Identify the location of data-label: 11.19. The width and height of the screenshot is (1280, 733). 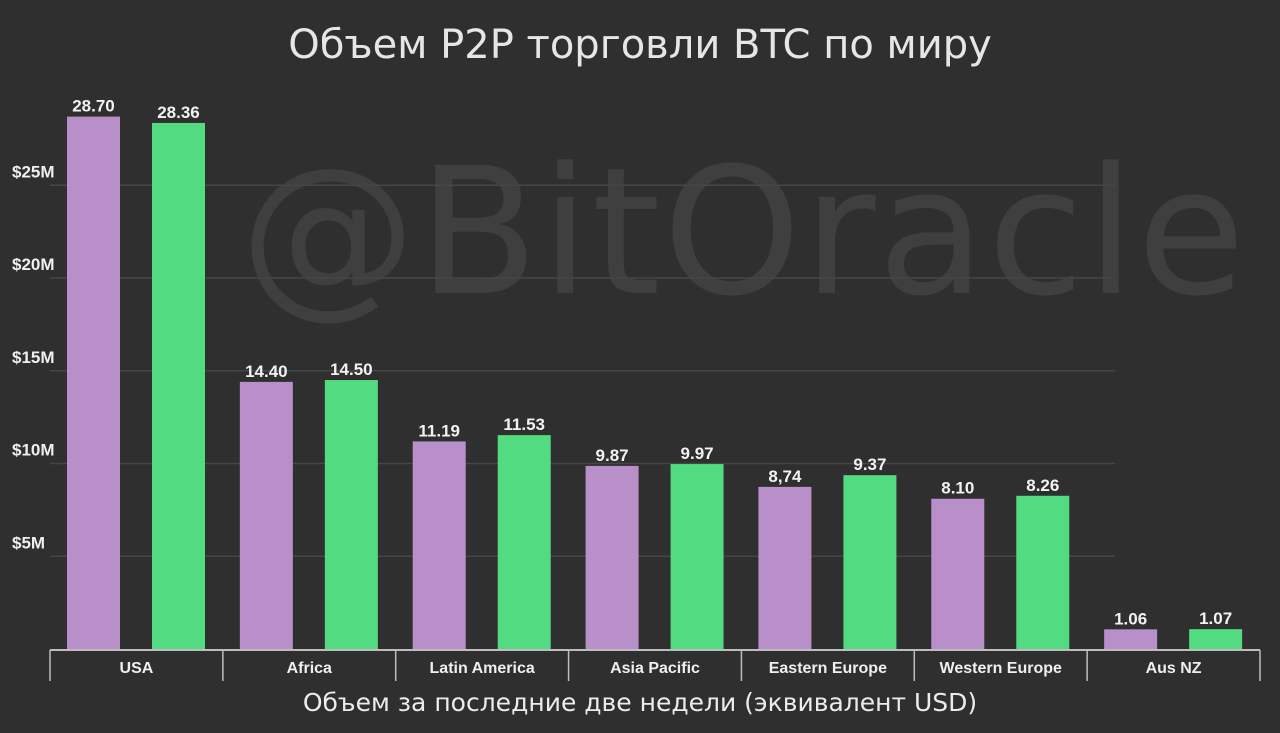
(439, 430).